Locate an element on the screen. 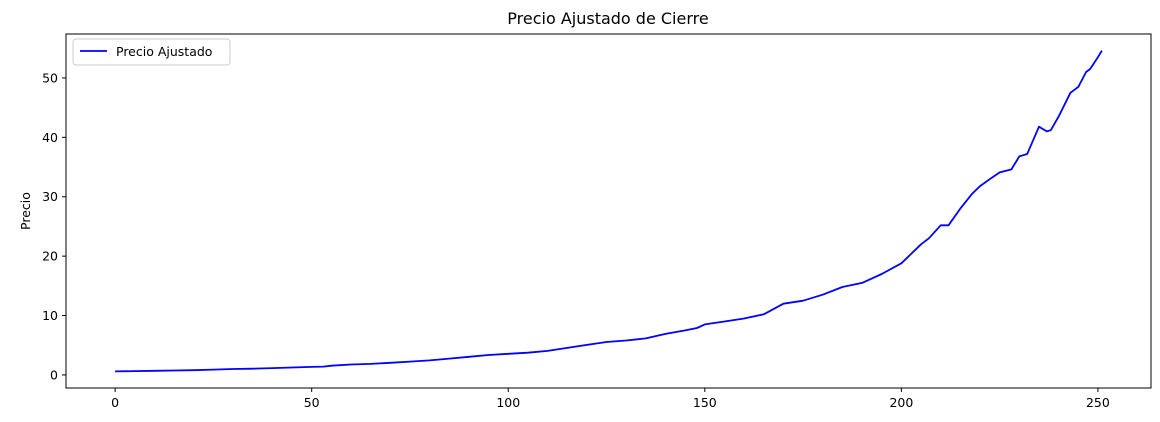  y-tick-label: 30 is located at coordinates (50, 196).